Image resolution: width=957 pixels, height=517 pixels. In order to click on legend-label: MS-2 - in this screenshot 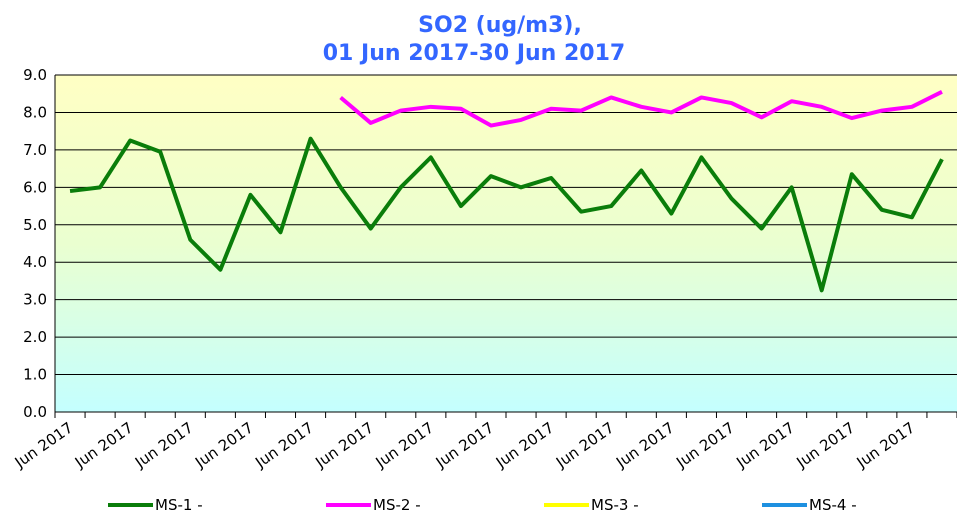, I will do `click(397, 505)`.